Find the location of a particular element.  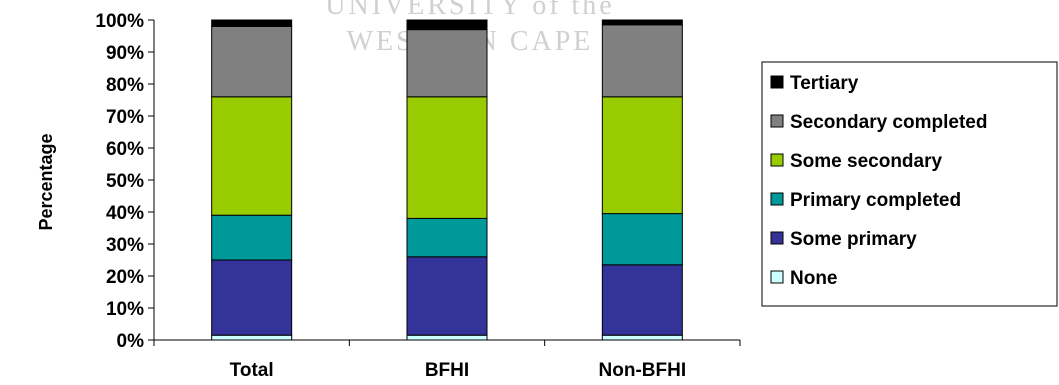

legend-label: Tertiary is located at coordinates (824, 83).